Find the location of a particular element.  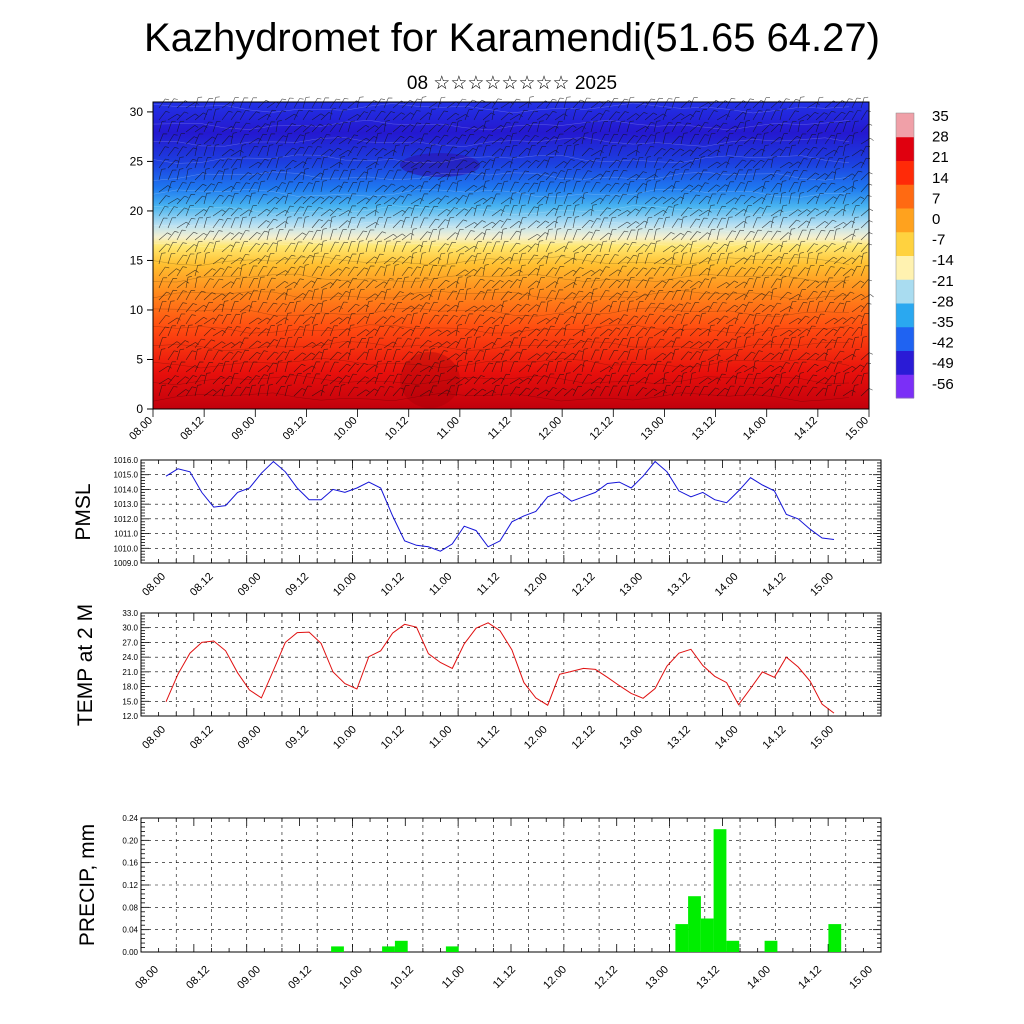

temp-series-line is located at coordinates (500, 668).